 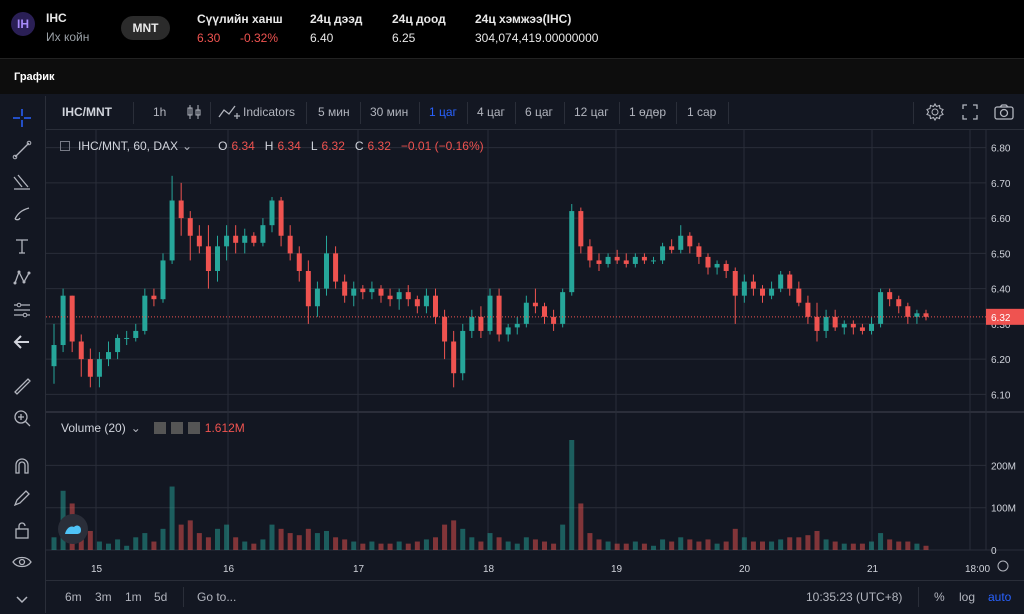 What do you see at coordinates (389, 112) in the screenshot?
I see `timeframe-30min: 30 мин` at bounding box center [389, 112].